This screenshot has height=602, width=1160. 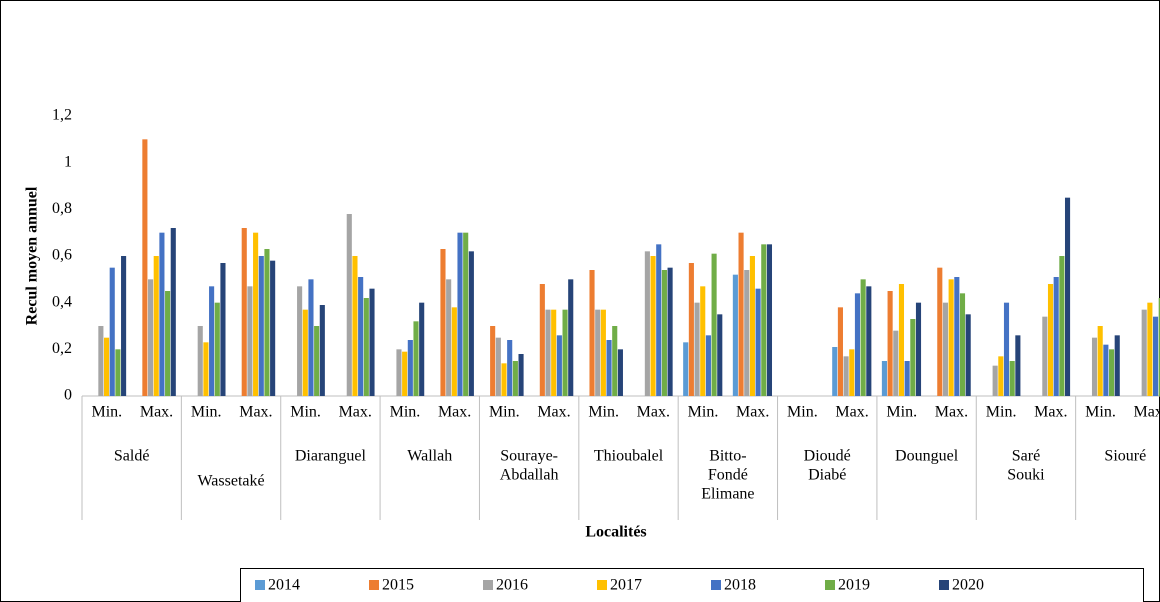 I want to click on group-label: Fondé, so click(x=728, y=475).